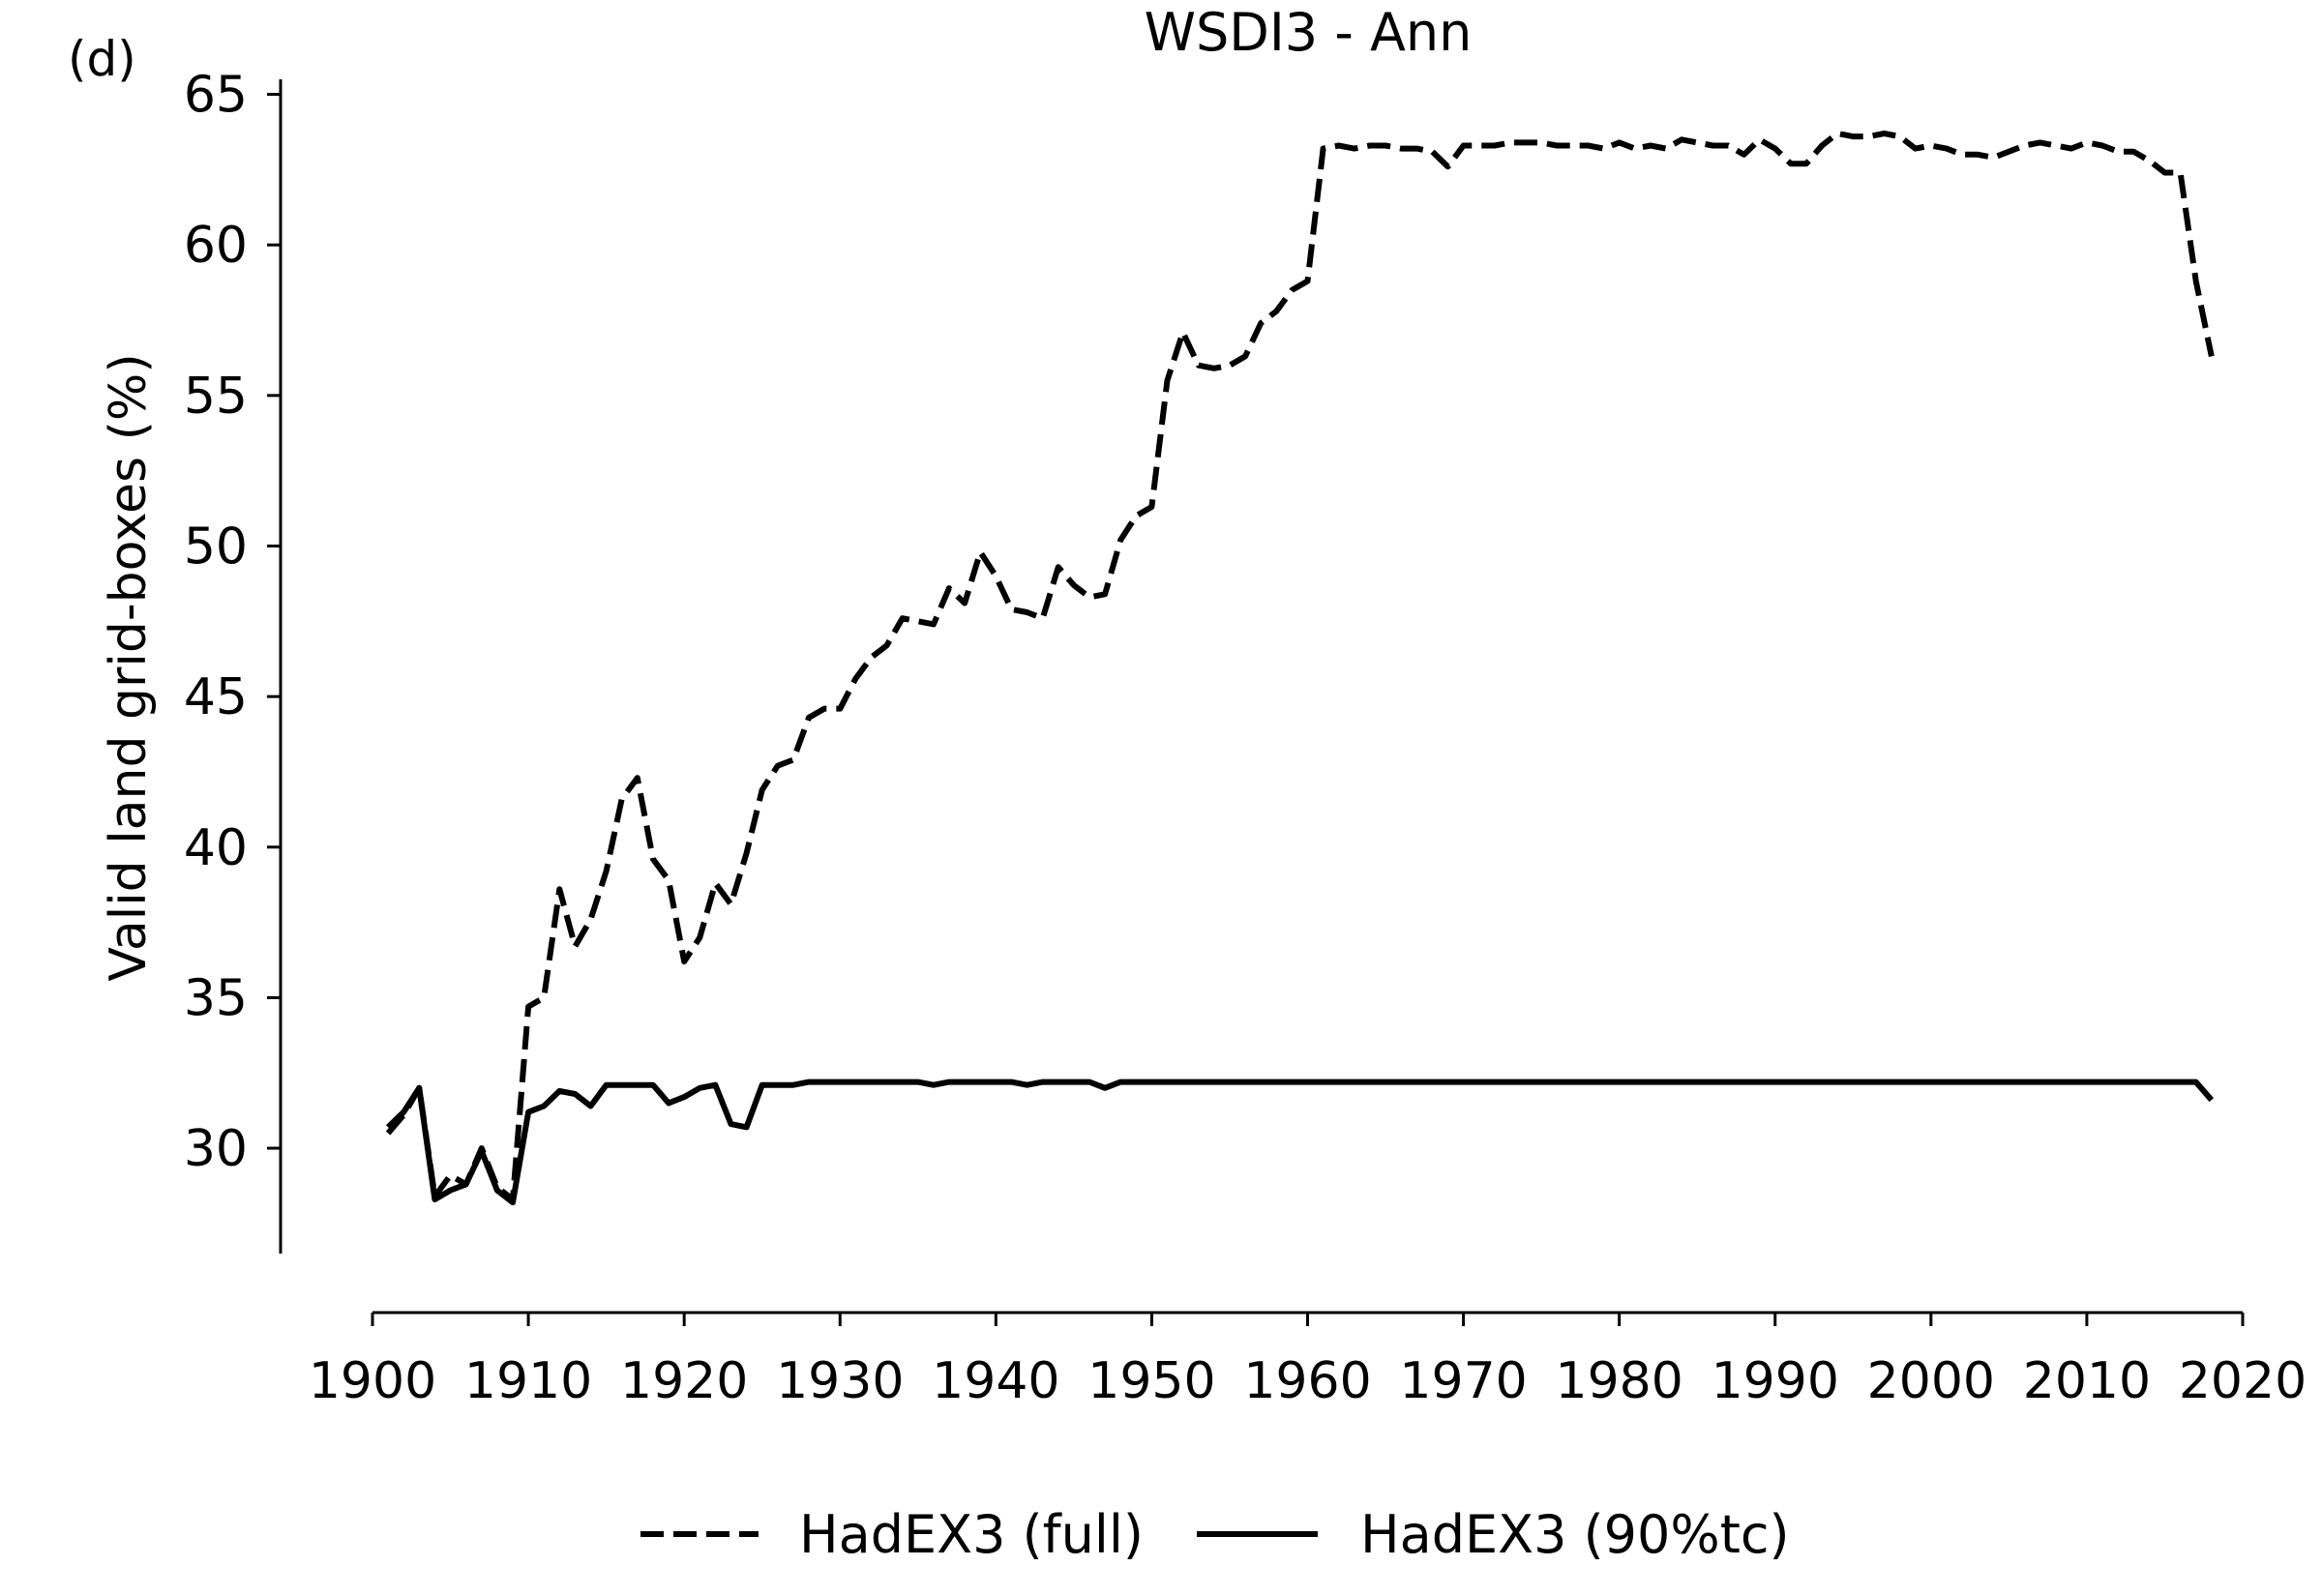 The height and width of the screenshot is (1596, 2322). I want to click on x-tick-label-1980: 1980, so click(1618, 1381).